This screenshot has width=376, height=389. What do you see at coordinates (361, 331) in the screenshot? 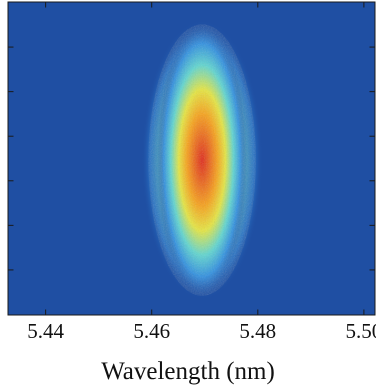
I see `x-tick-label: 5.50` at bounding box center [361, 331].